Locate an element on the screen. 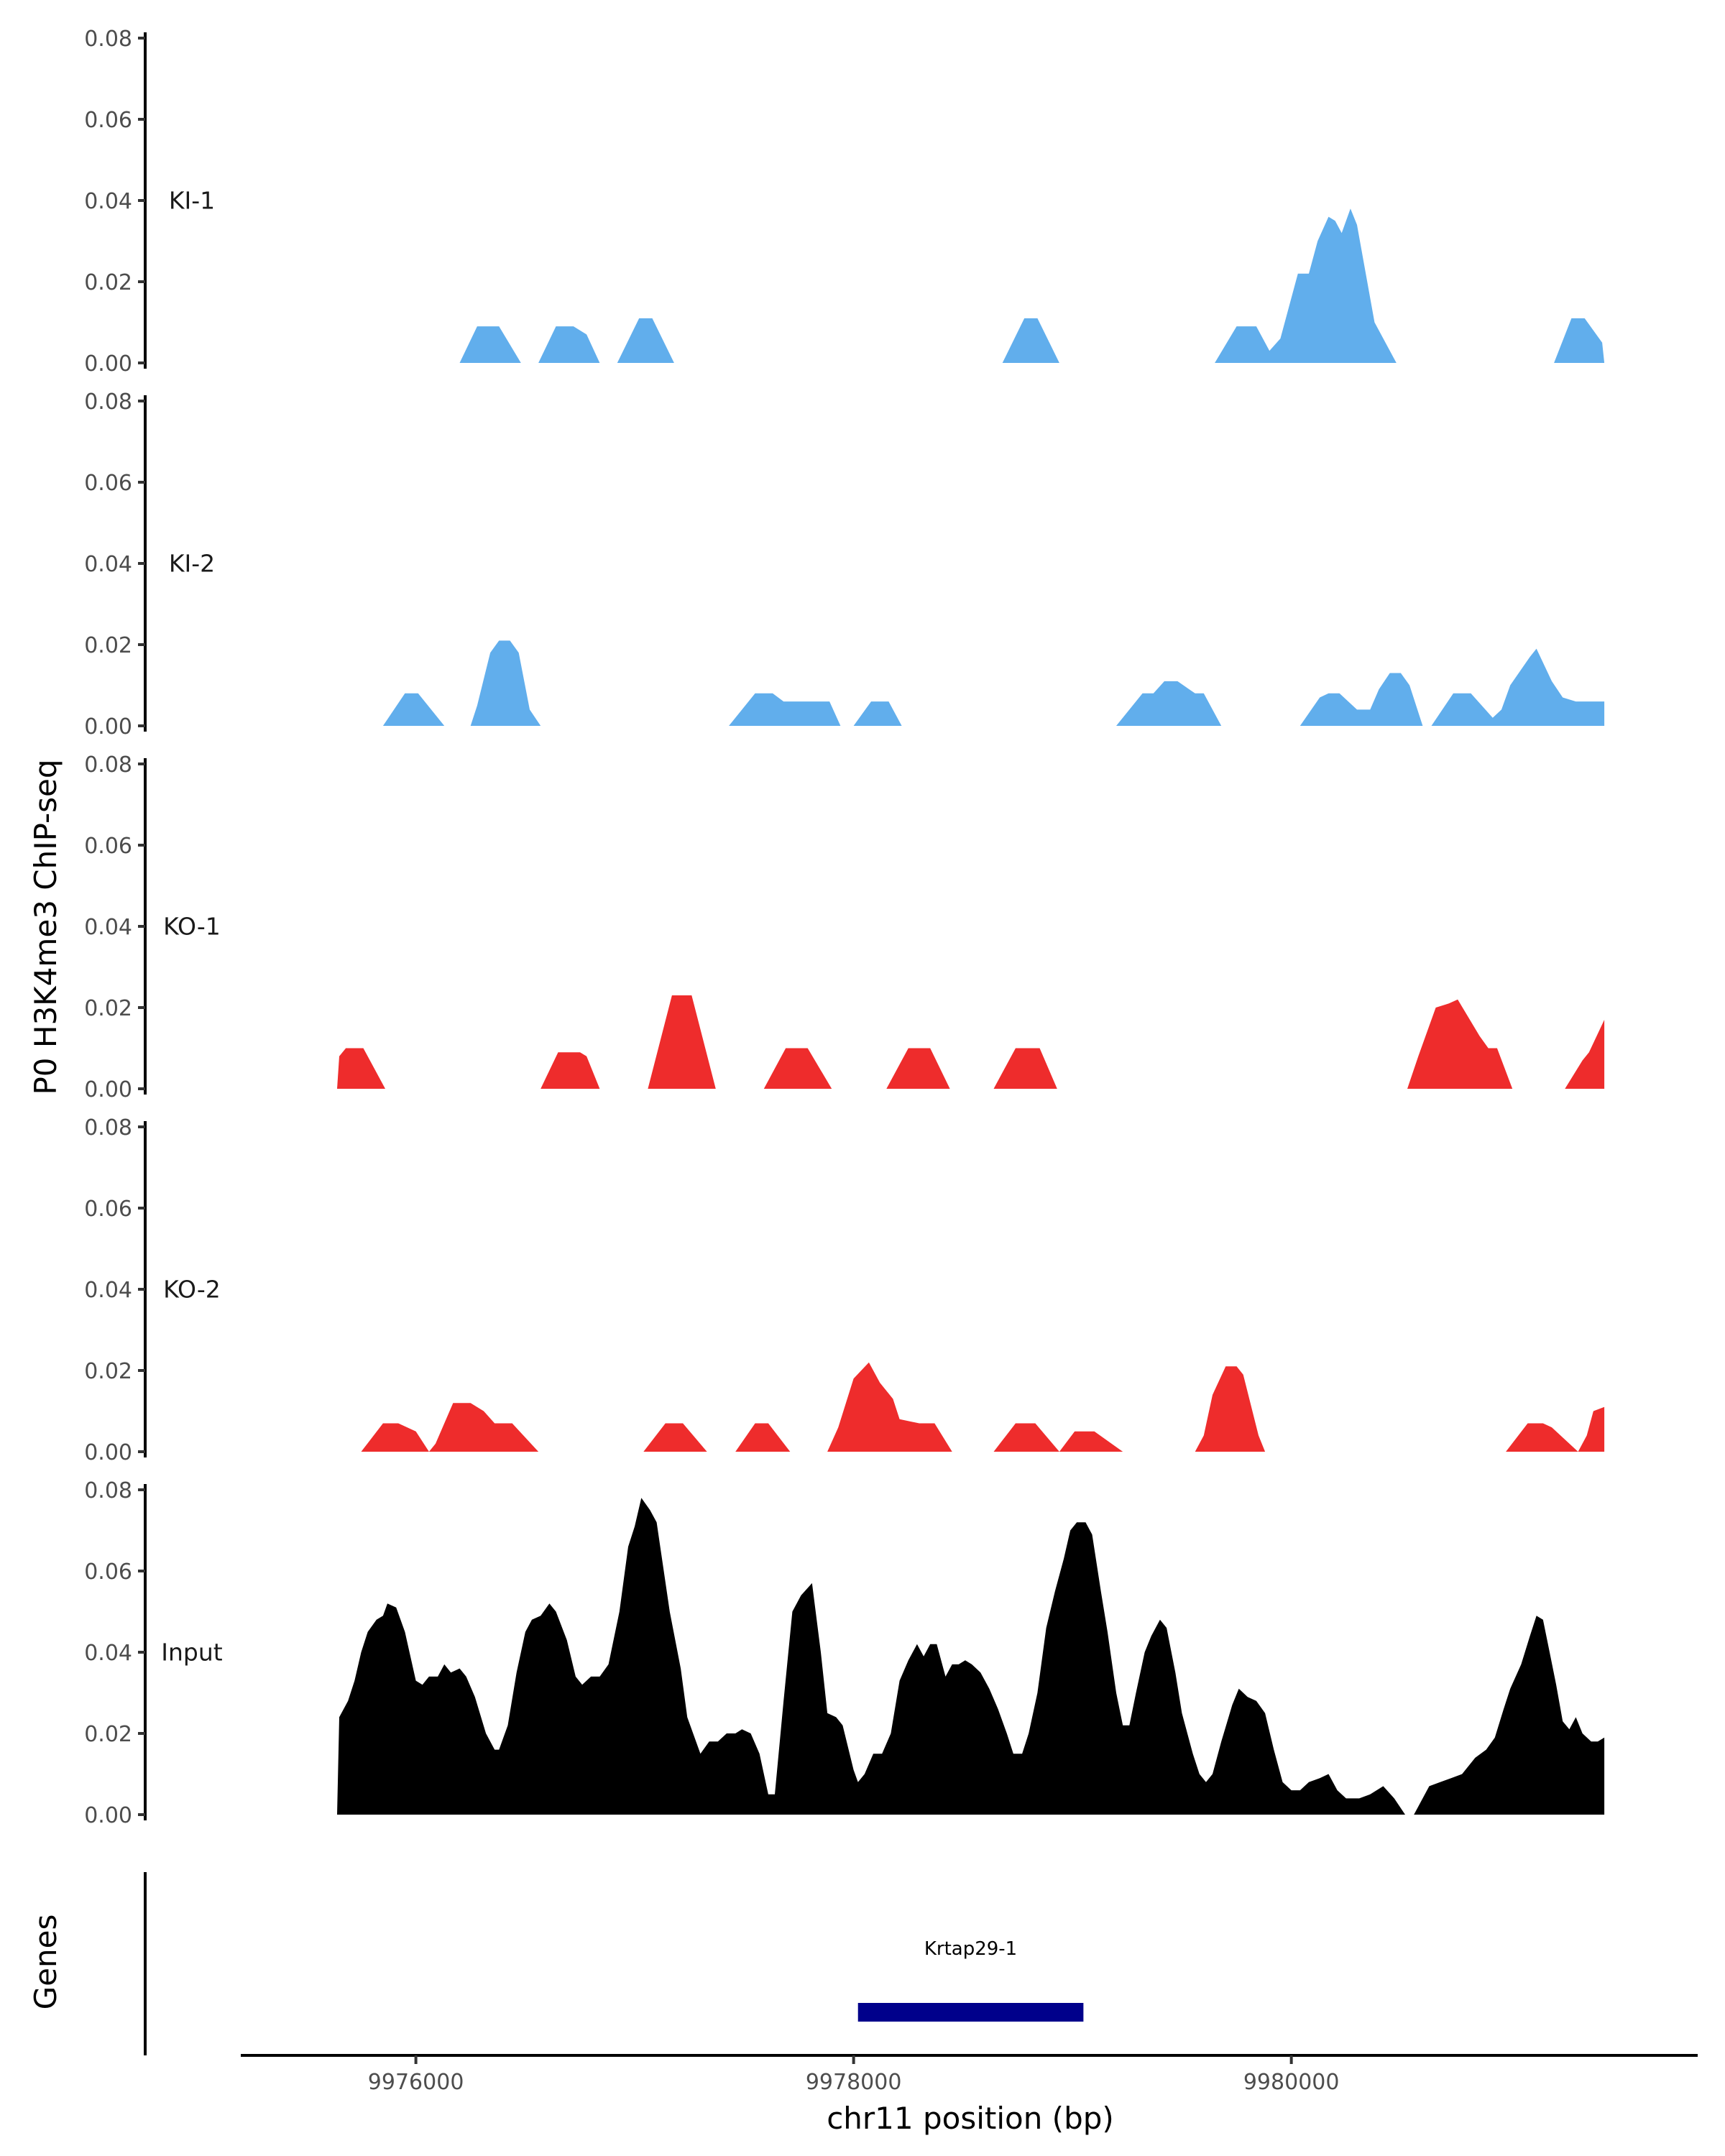 The width and height of the screenshot is (1725, 2156). y-tick-label-ko-2-4: 0.08 is located at coordinates (108, 1128).